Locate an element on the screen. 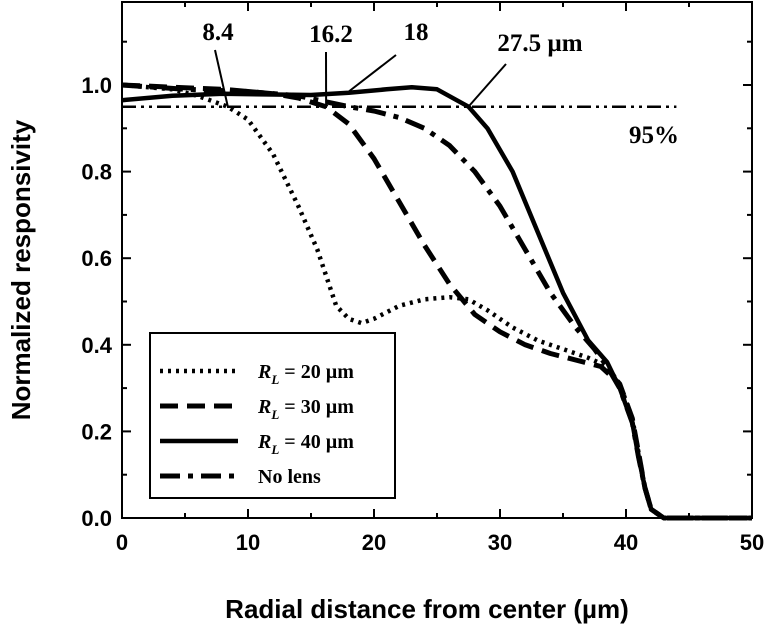  annotation-label: 95% is located at coordinates (654, 135).